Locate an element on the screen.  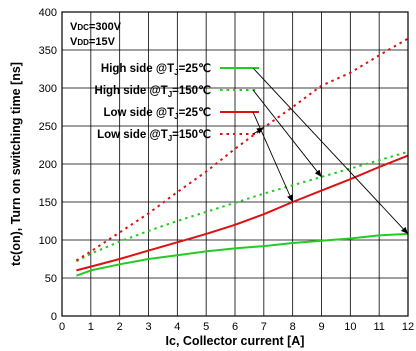
condition-label: VDC=300V is located at coordinates (96, 27).